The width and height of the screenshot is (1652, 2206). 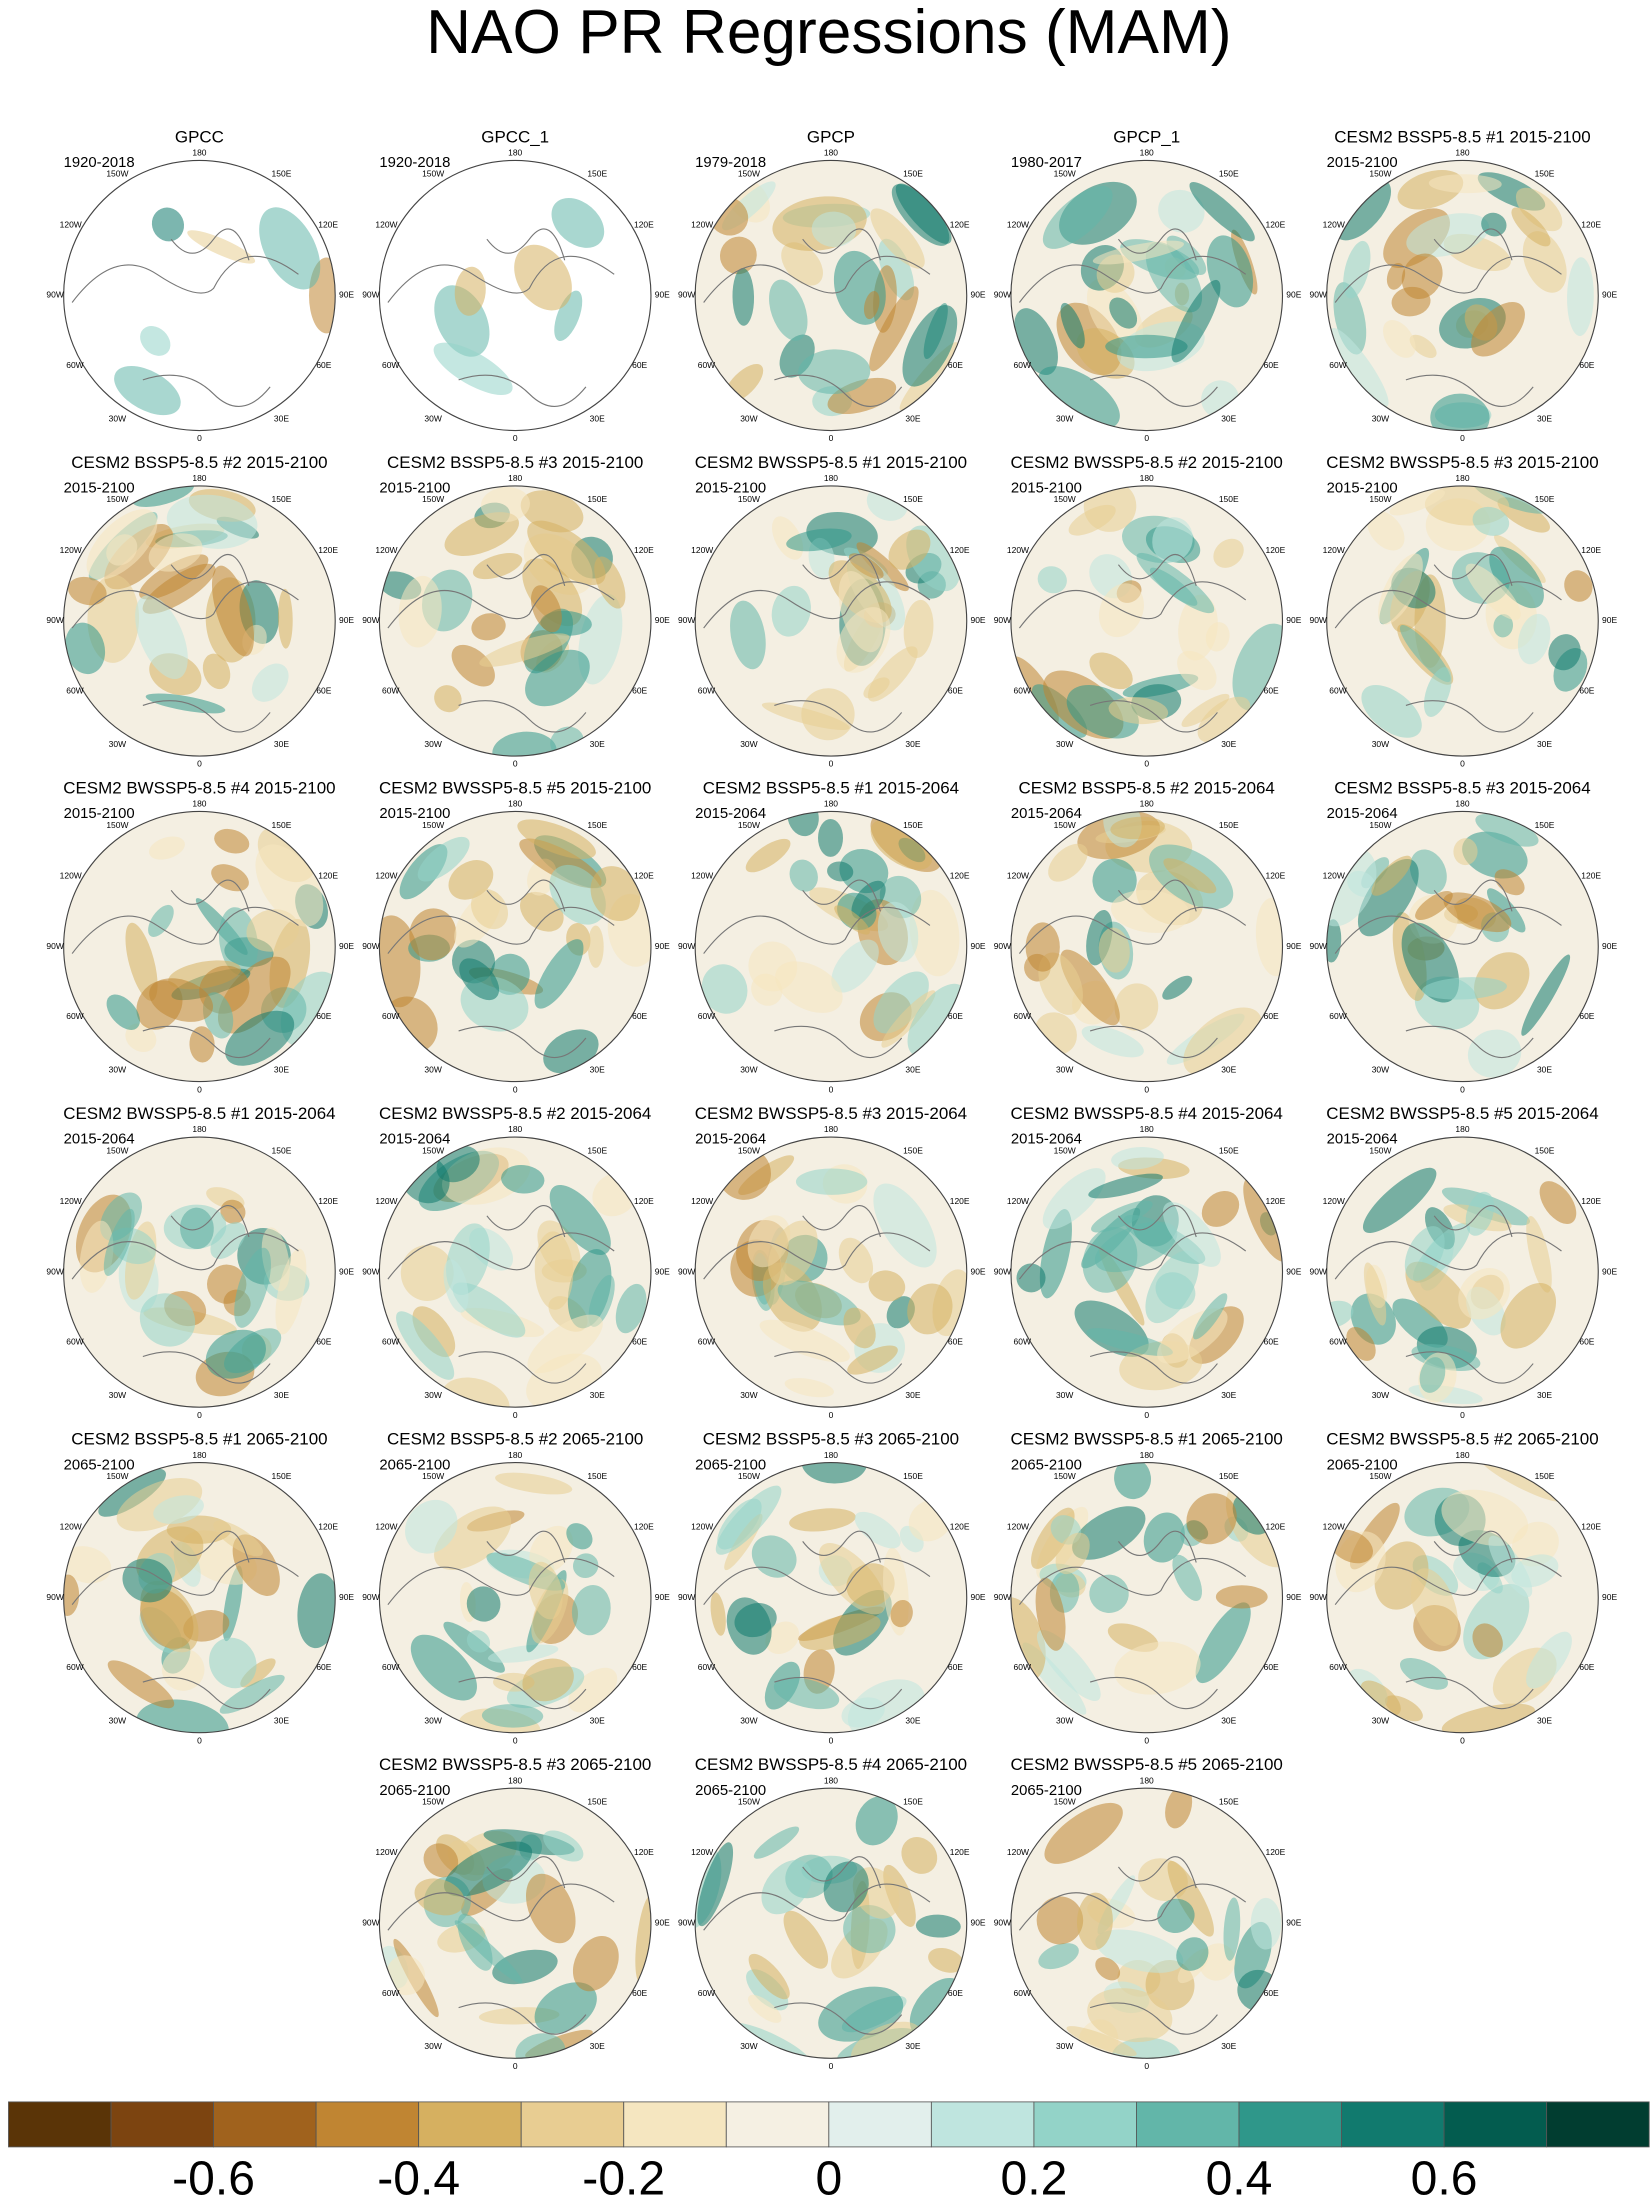 I want to click on panel-title: CESM2 BWSSP5-8.5 #1 2065-2100, so click(x=1147, y=1439).